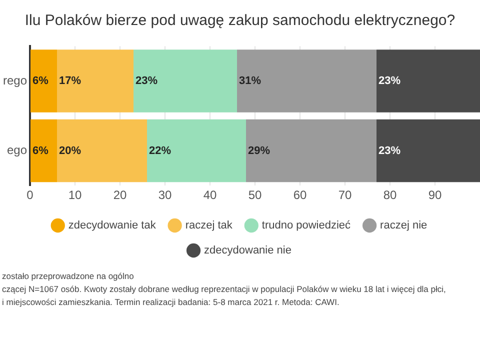  Describe the element at coordinates (210, 195) in the screenshot. I see `x-tick-label: 40` at that location.